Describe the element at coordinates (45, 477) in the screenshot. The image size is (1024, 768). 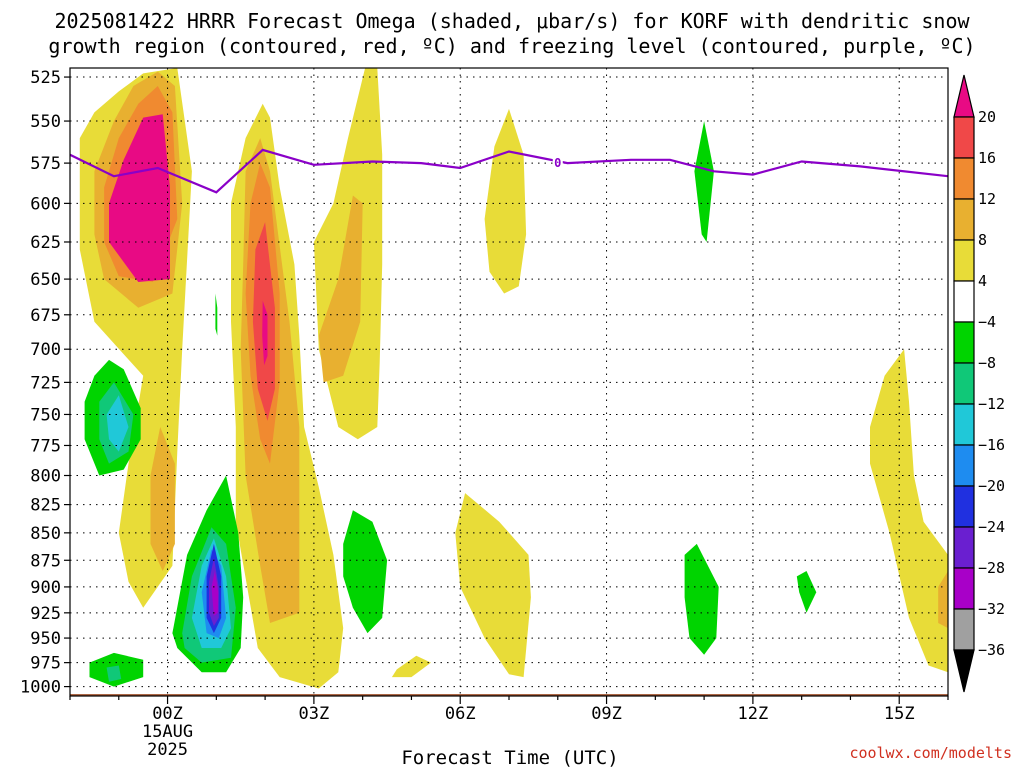
I see `y-tick-label-11: 800` at that location.